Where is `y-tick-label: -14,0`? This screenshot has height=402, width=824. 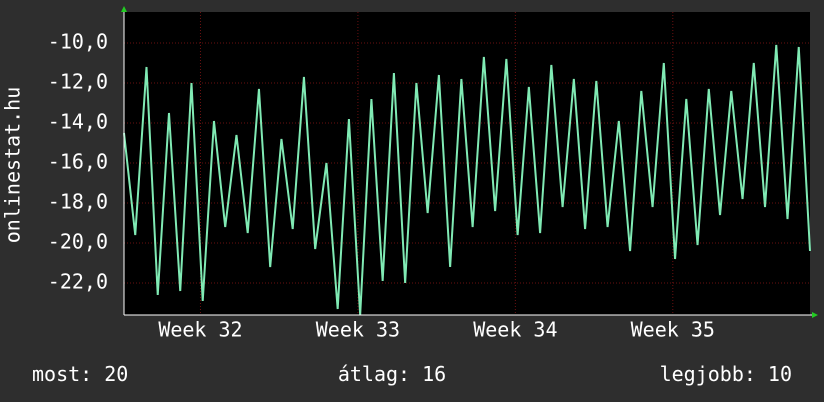
y-tick-label: -14,0 is located at coordinates (78, 122).